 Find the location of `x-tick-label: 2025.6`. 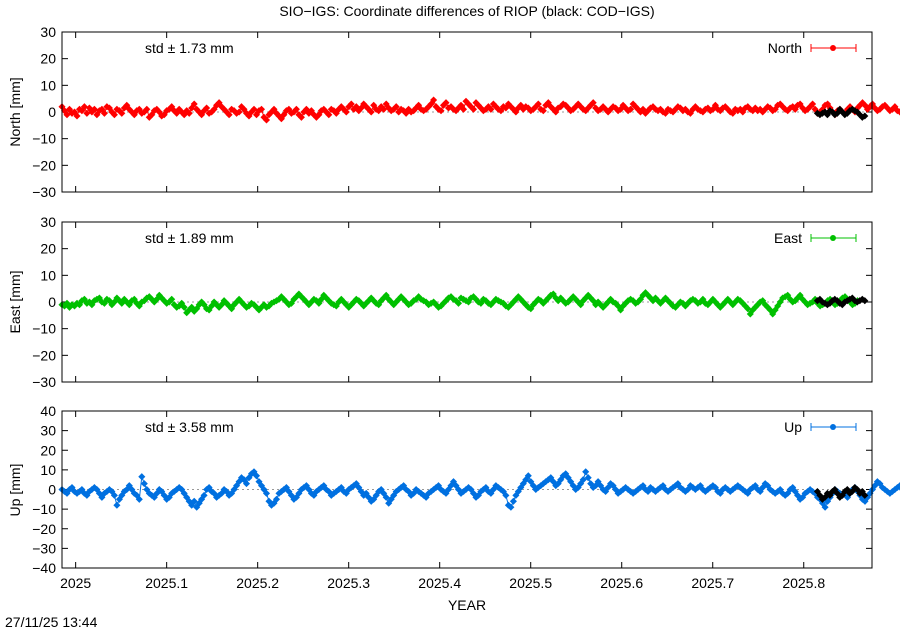

x-tick-label: 2025.6 is located at coordinates (621, 583).